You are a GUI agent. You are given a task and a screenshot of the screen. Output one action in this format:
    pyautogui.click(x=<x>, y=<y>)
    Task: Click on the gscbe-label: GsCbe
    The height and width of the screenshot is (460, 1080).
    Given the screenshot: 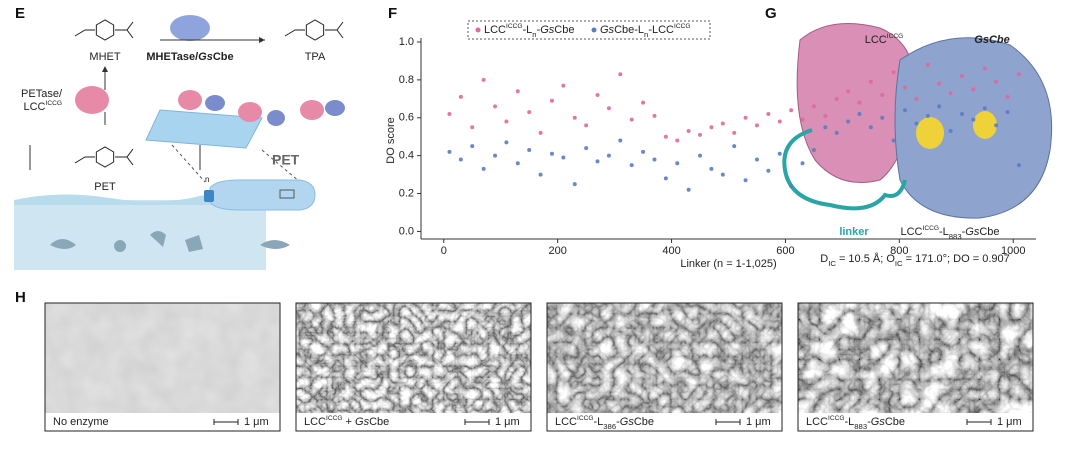 What is the action you would take?
    pyautogui.click(x=991, y=40)
    